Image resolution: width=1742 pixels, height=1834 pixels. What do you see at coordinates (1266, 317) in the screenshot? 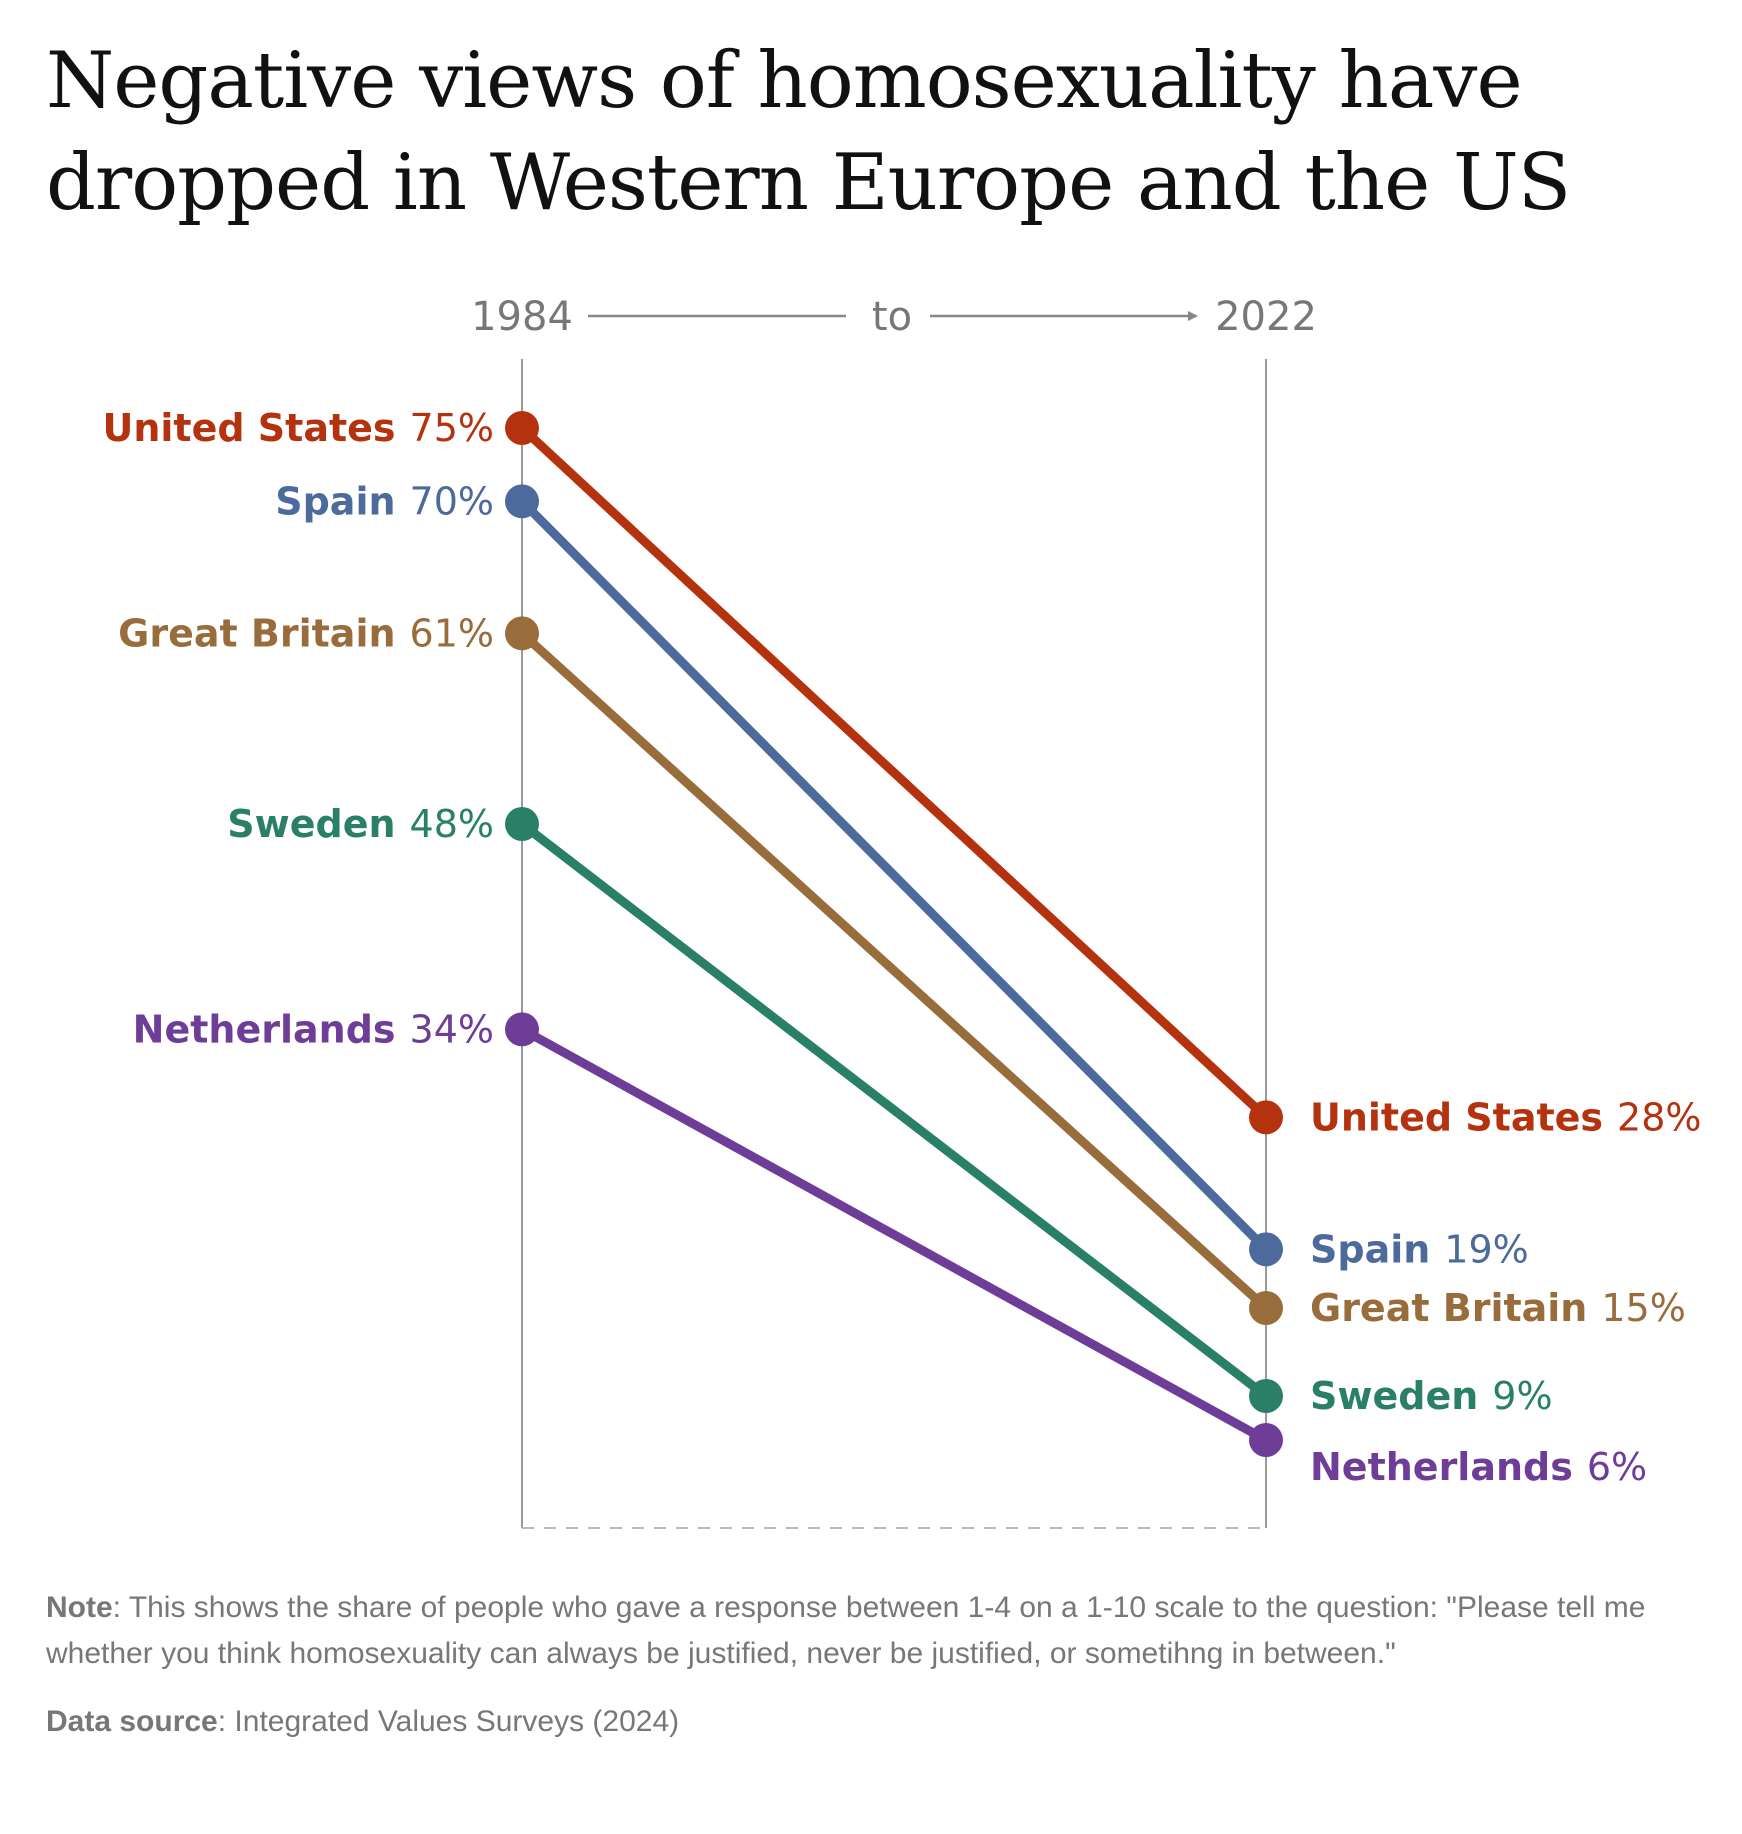
I see `x-tick-label-end: 2022` at bounding box center [1266, 317].